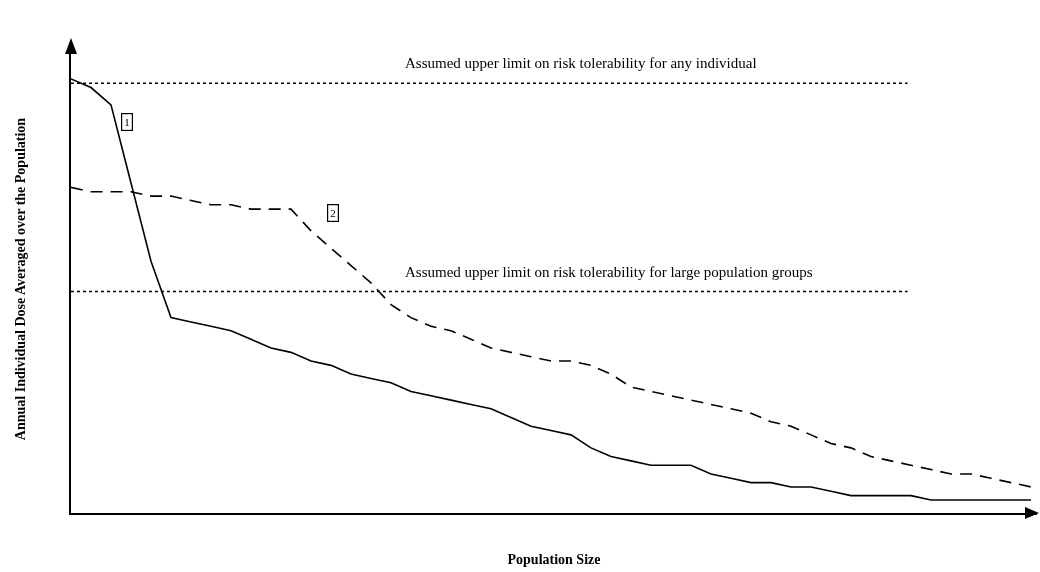 The width and height of the screenshot is (1040, 572). I want to click on ref-line-label: Assumed upper limit on risk tolerability for large population groups, so click(609, 272).